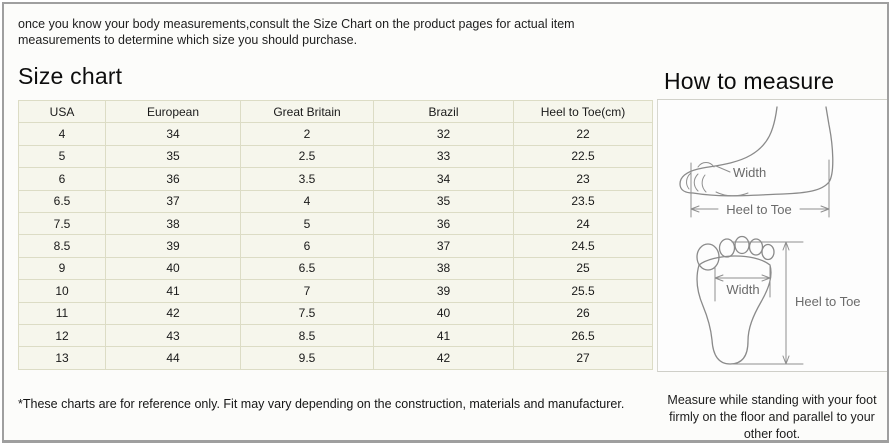 The image size is (891, 444). Describe the element at coordinates (749, 172) in the screenshot. I see `side-width-label: Width` at that location.